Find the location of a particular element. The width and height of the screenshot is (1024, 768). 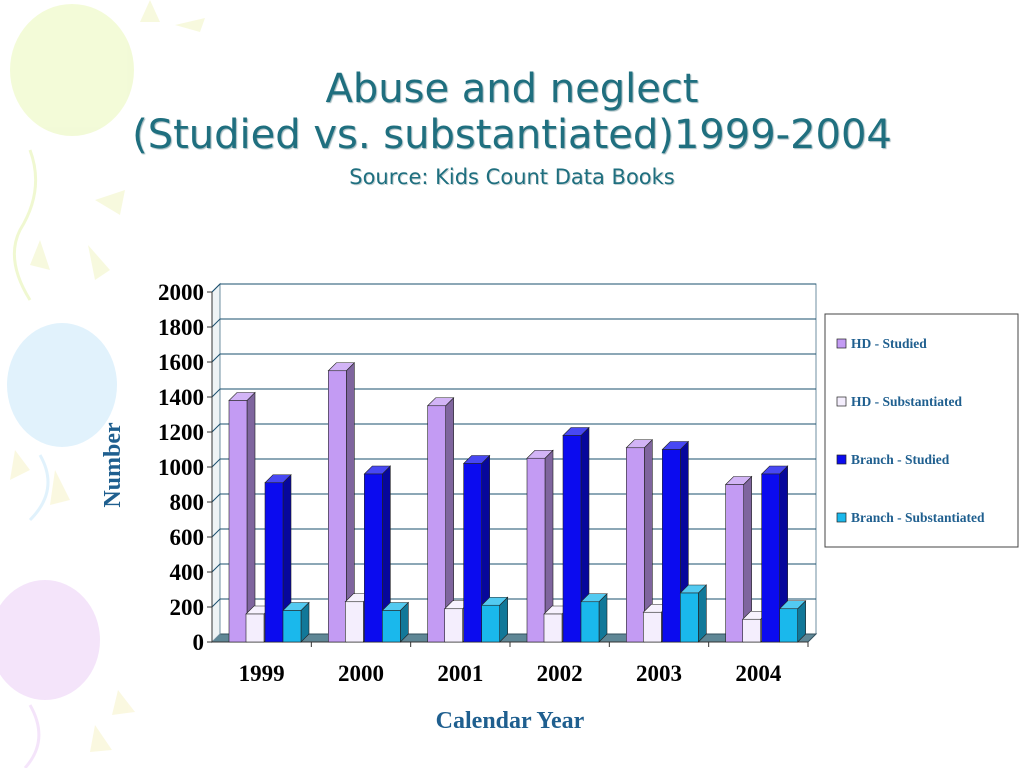

y-tick-label: 1000 is located at coordinates (181, 467).